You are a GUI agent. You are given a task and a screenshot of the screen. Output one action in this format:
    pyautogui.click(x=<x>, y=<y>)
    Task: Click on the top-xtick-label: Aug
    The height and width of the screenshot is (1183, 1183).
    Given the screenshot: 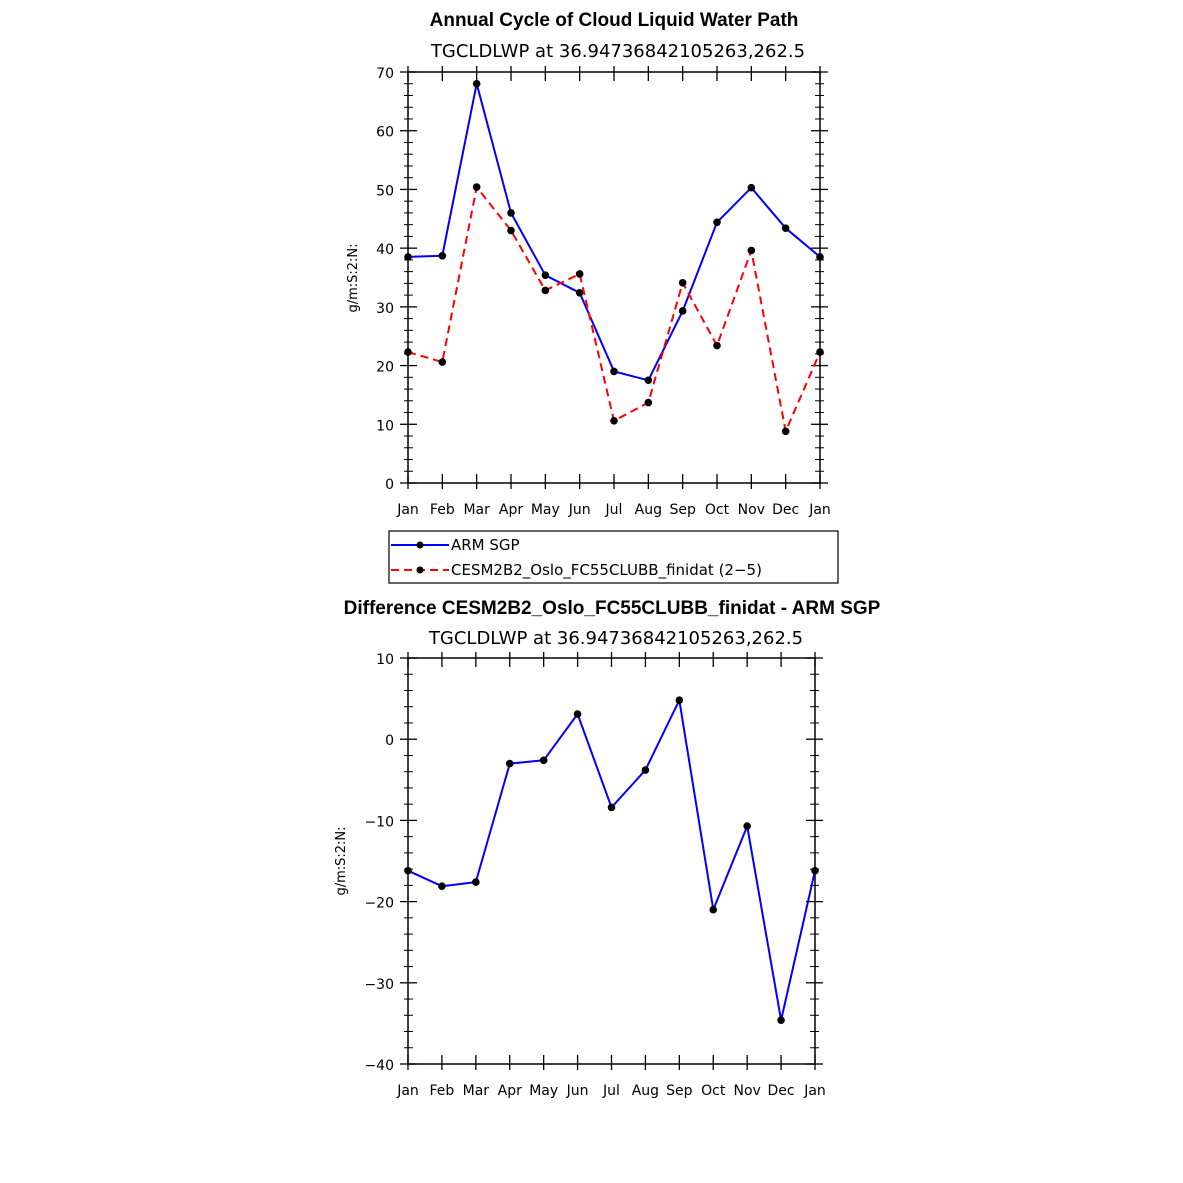 What is the action you would take?
    pyautogui.click(x=648, y=510)
    